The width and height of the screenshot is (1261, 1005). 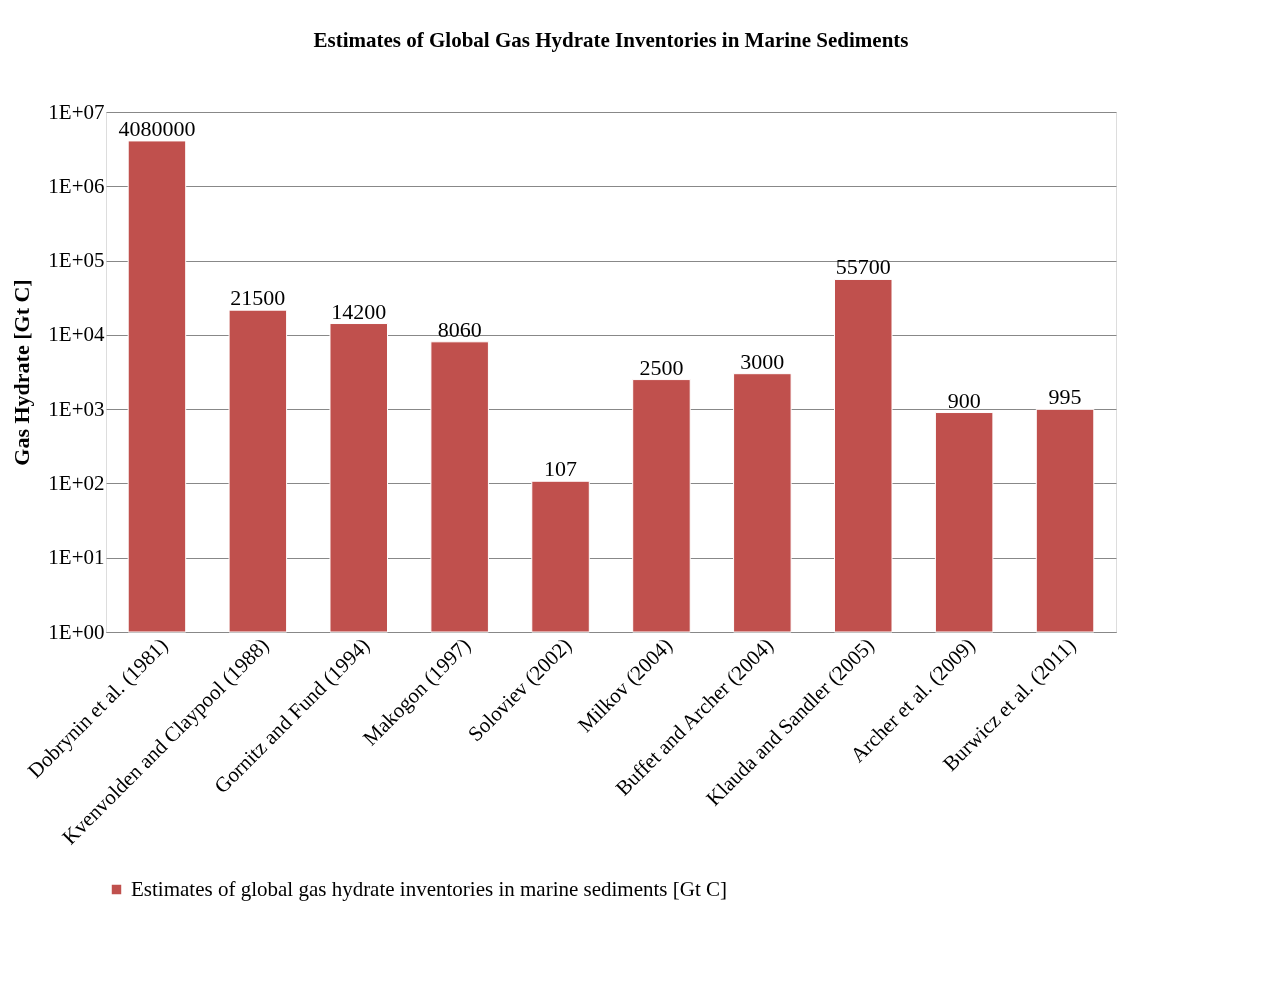 What do you see at coordinates (76, 557) in the screenshot?
I see `y-tick-label: 1E+01` at bounding box center [76, 557].